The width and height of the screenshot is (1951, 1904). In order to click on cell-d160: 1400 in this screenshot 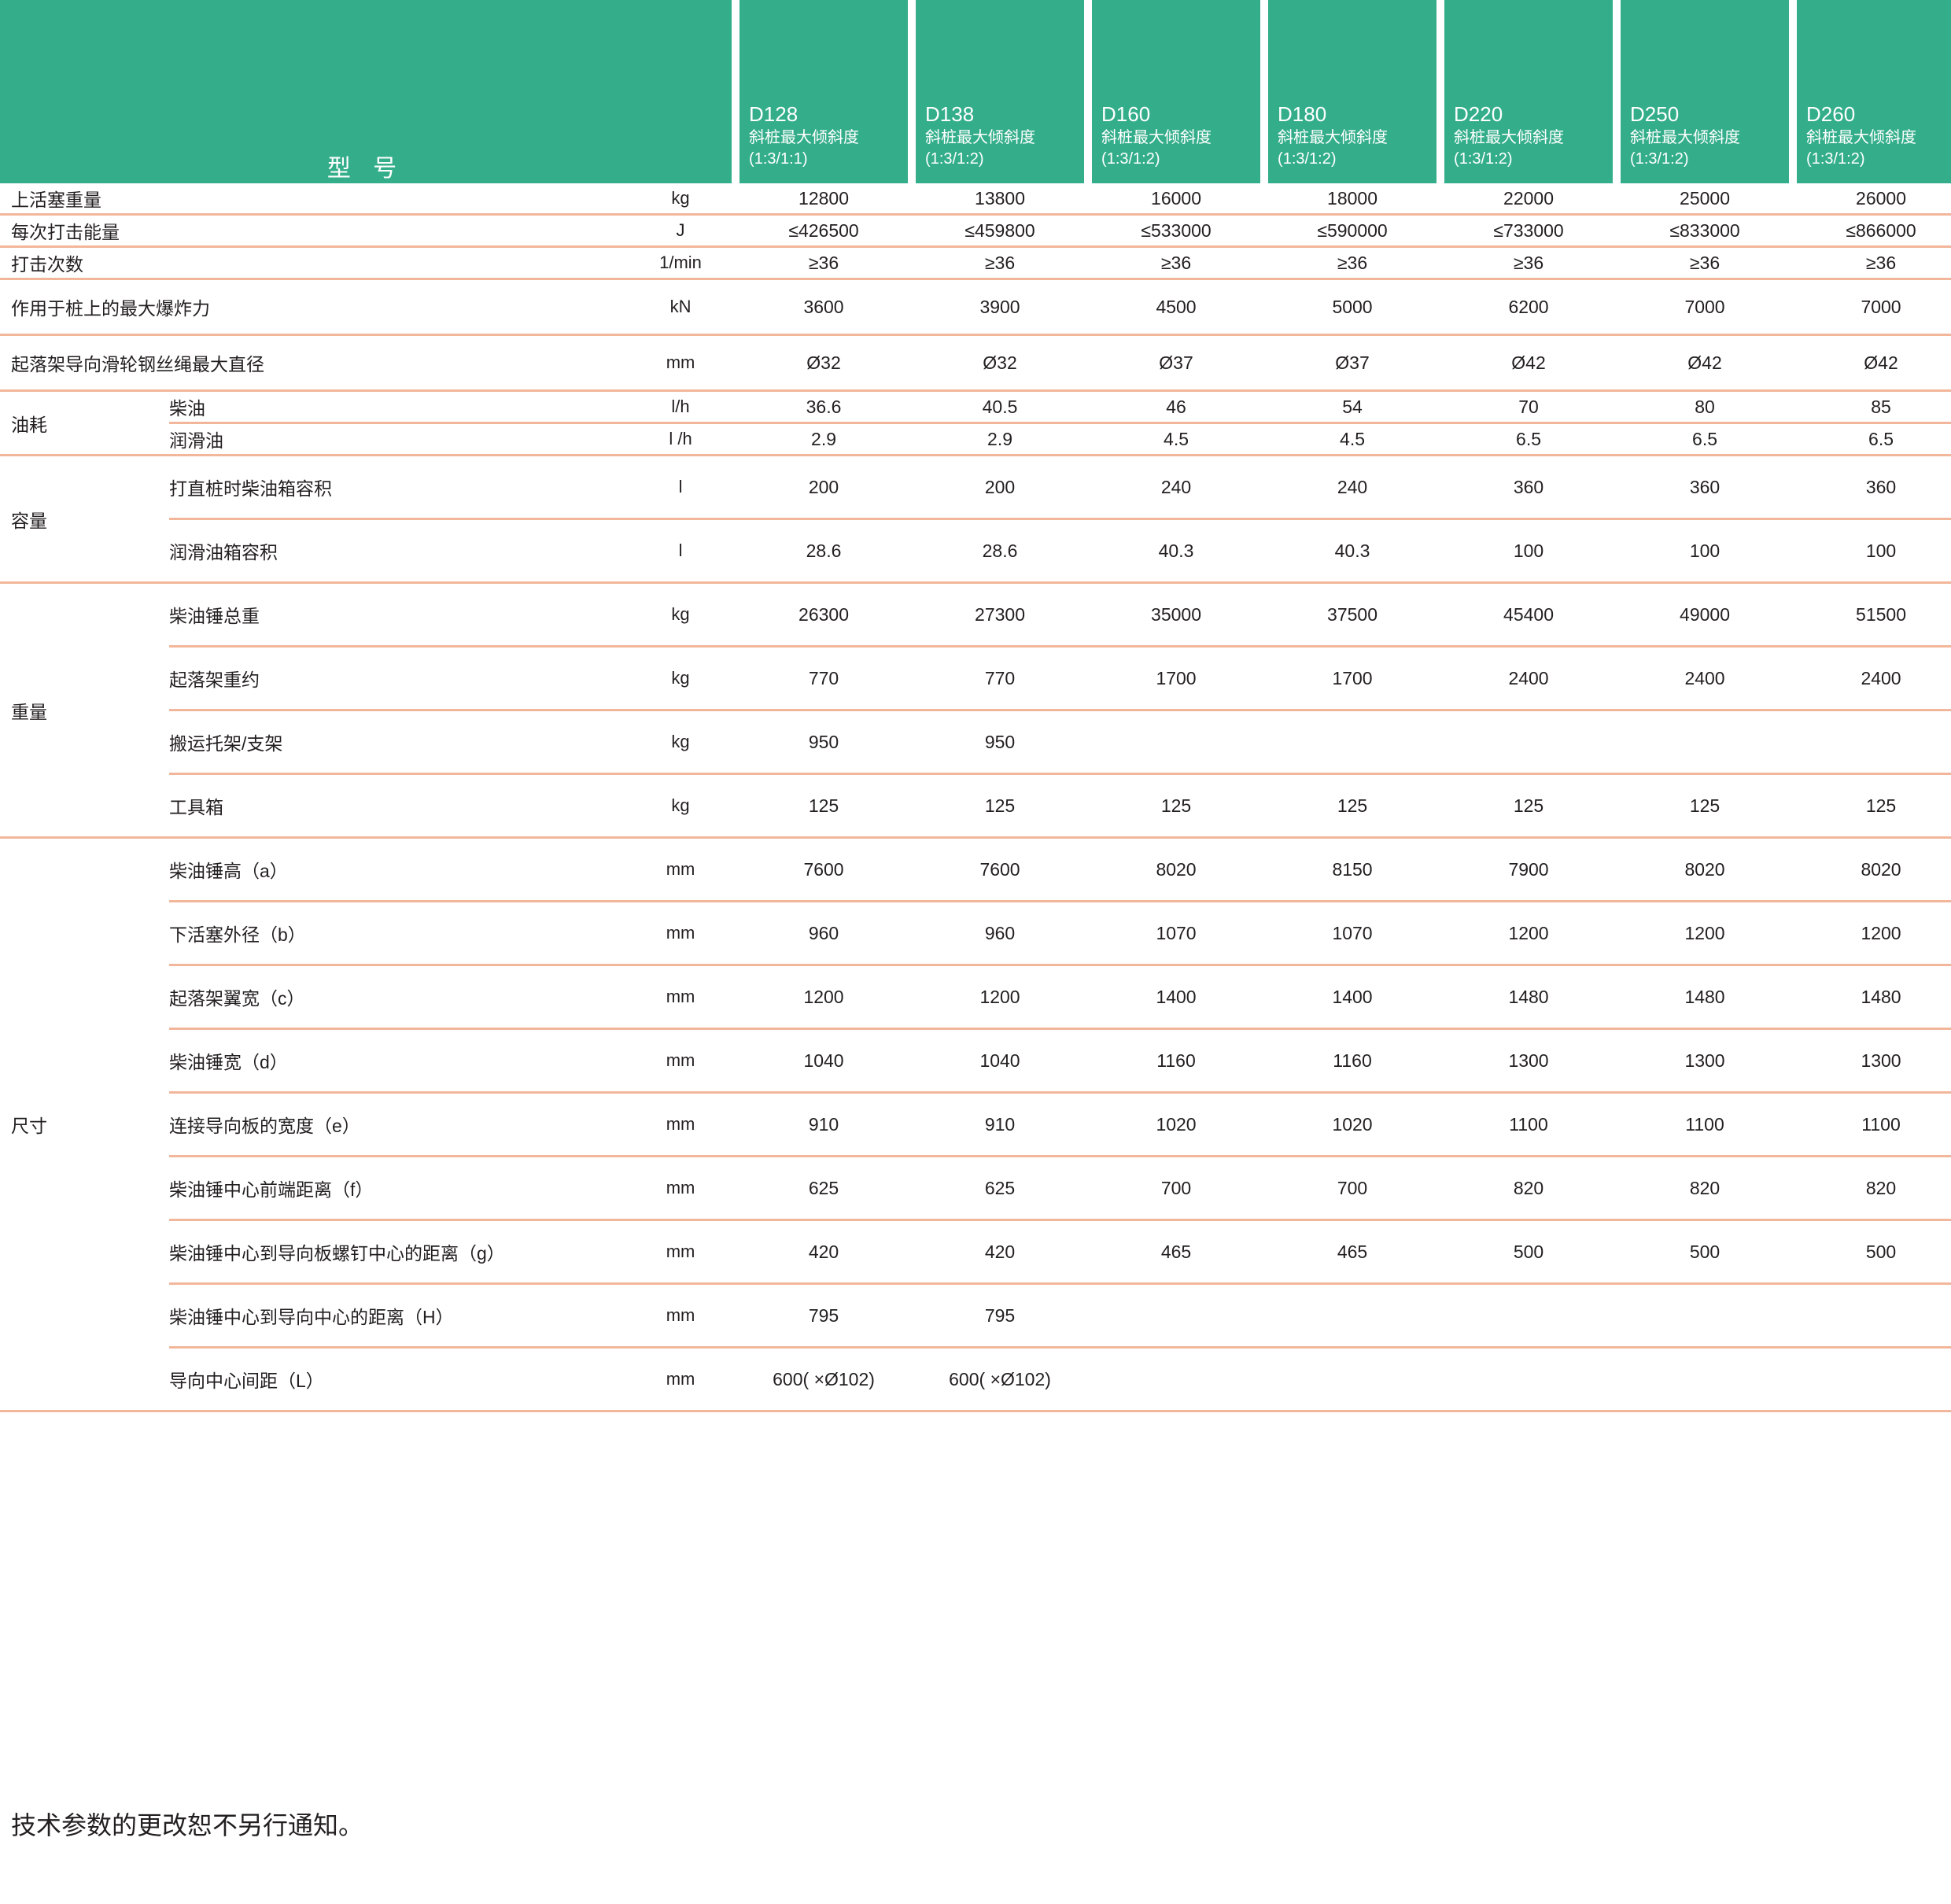, I will do `click(1176, 996)`.